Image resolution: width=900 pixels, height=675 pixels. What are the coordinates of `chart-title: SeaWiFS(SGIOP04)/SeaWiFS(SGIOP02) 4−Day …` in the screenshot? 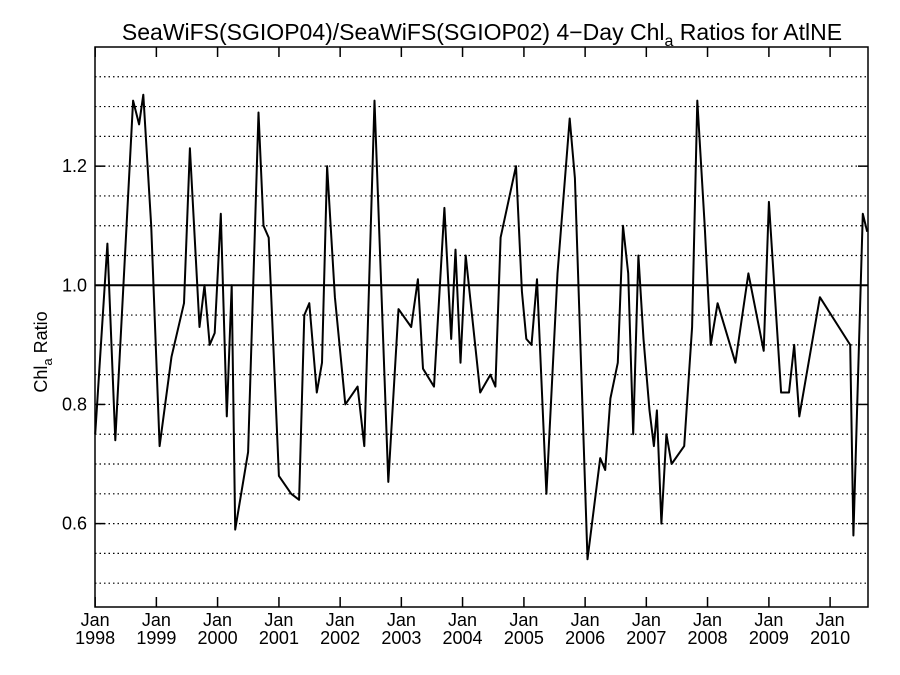 It's located at (482, 34).